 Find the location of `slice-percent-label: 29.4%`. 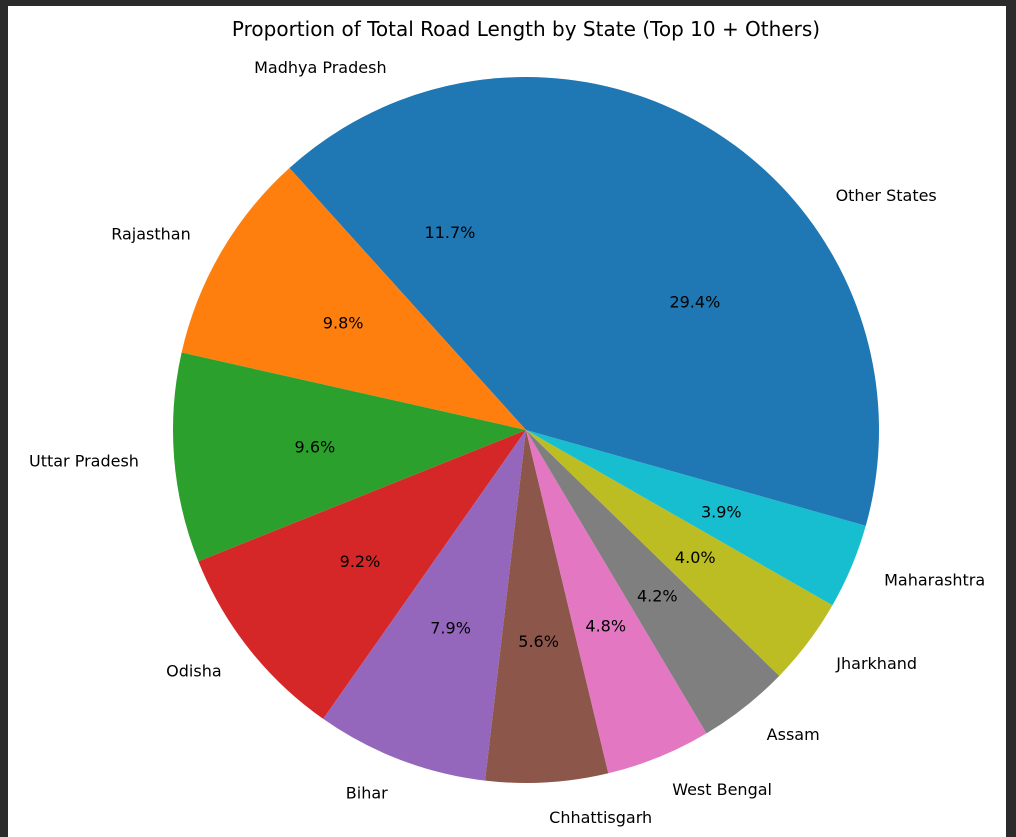

slice-percent-label: 29.4% is located at coordinates (694, 302).